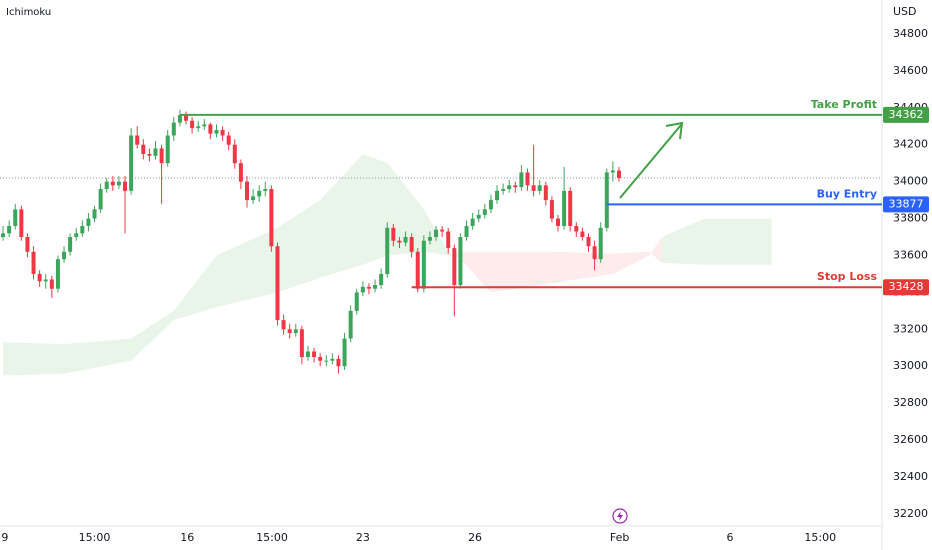 The width and height of the screenshot is (932, 550). I want to click on x-tick-label: Feb, so click(619, 537).